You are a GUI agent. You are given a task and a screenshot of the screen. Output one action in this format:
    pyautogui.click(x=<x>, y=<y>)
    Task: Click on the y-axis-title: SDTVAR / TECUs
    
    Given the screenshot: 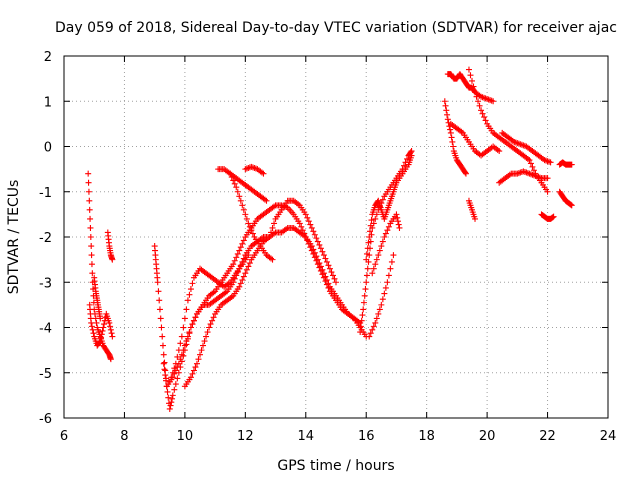 What is the action you would take?
    pyautogui.click(x=14, y=237)
    